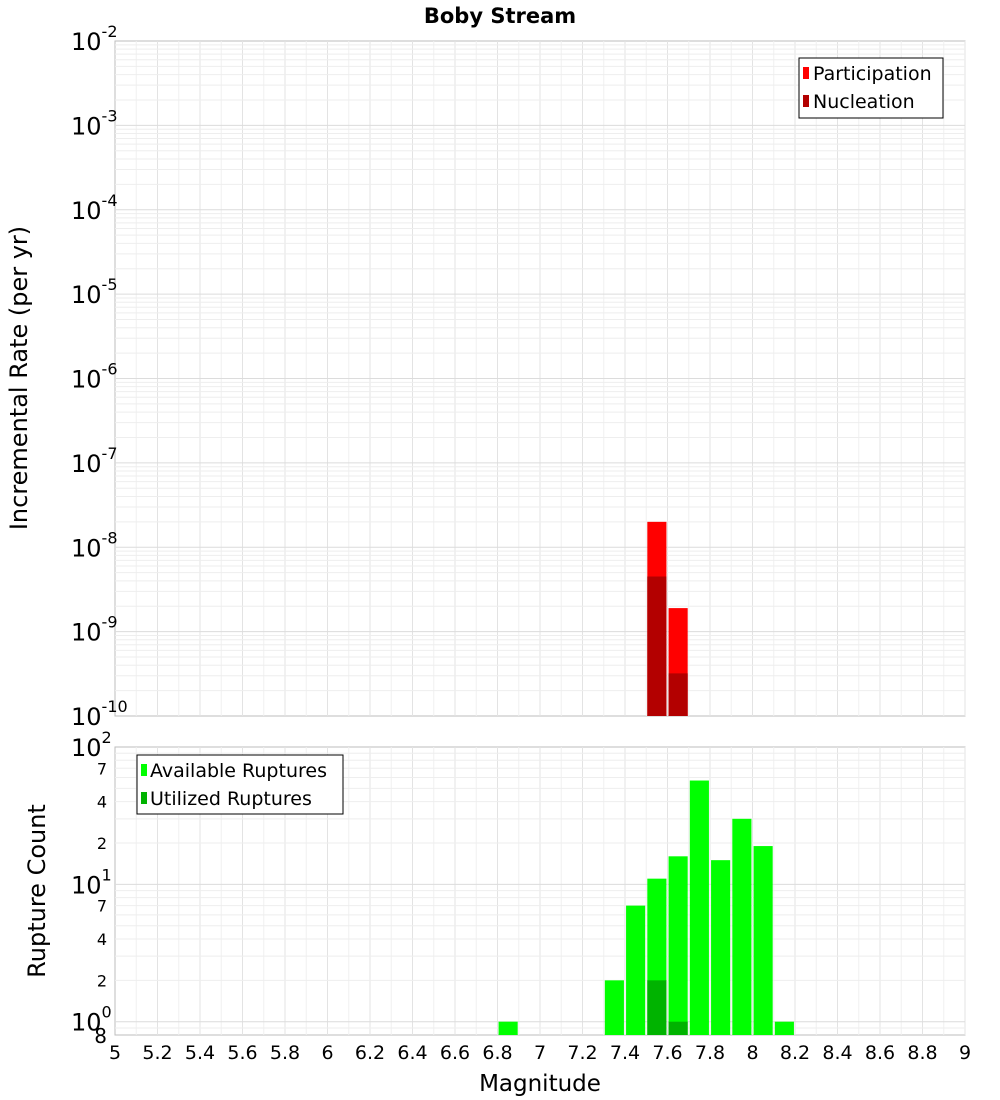 The image size is (1000, 1100). Describe the element at coordinates (710, 1053) in the screenshot. I see `x-tick-label: 7.8` at that location.